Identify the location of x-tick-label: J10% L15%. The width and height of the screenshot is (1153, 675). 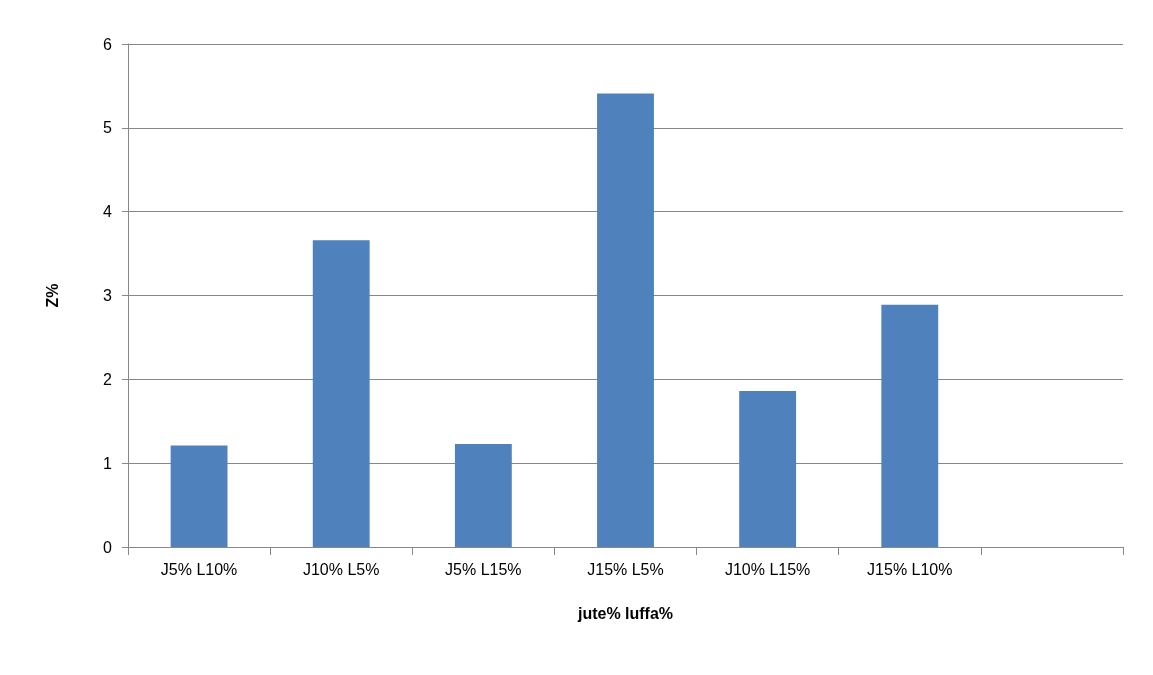
(767, 569).